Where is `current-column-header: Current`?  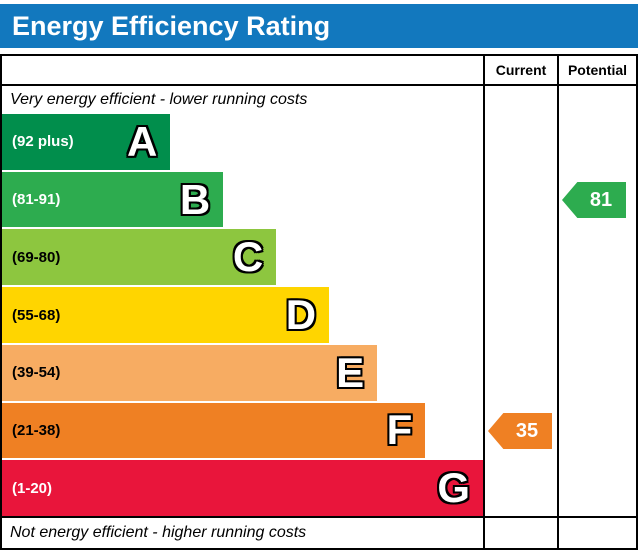 current-column-header: Current is located at coordinates (520, 71).